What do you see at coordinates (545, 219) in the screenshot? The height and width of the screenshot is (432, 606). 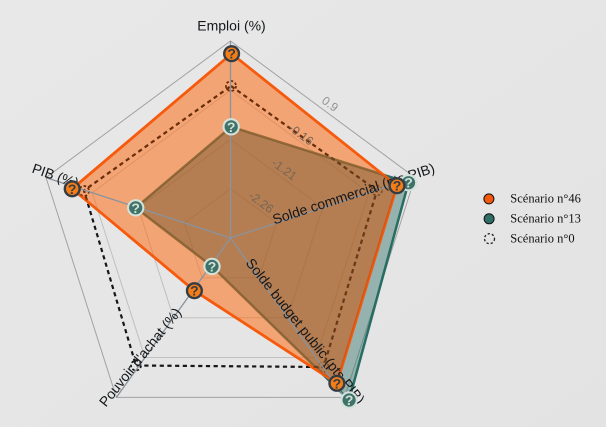 I see `svg-text: Scénario n°13` at bounding box center [545, 219].